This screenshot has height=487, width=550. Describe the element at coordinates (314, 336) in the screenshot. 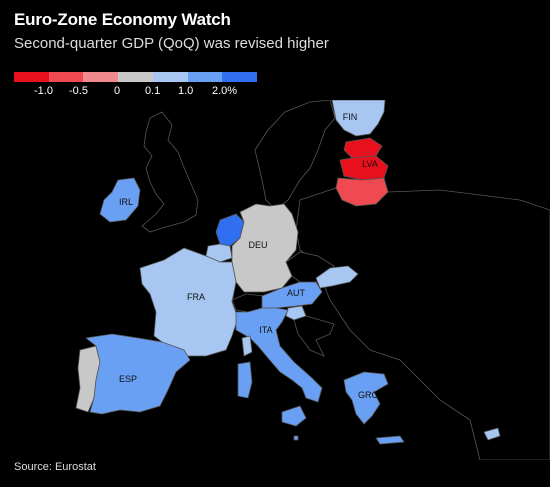

I see `country-hrv` at that location.